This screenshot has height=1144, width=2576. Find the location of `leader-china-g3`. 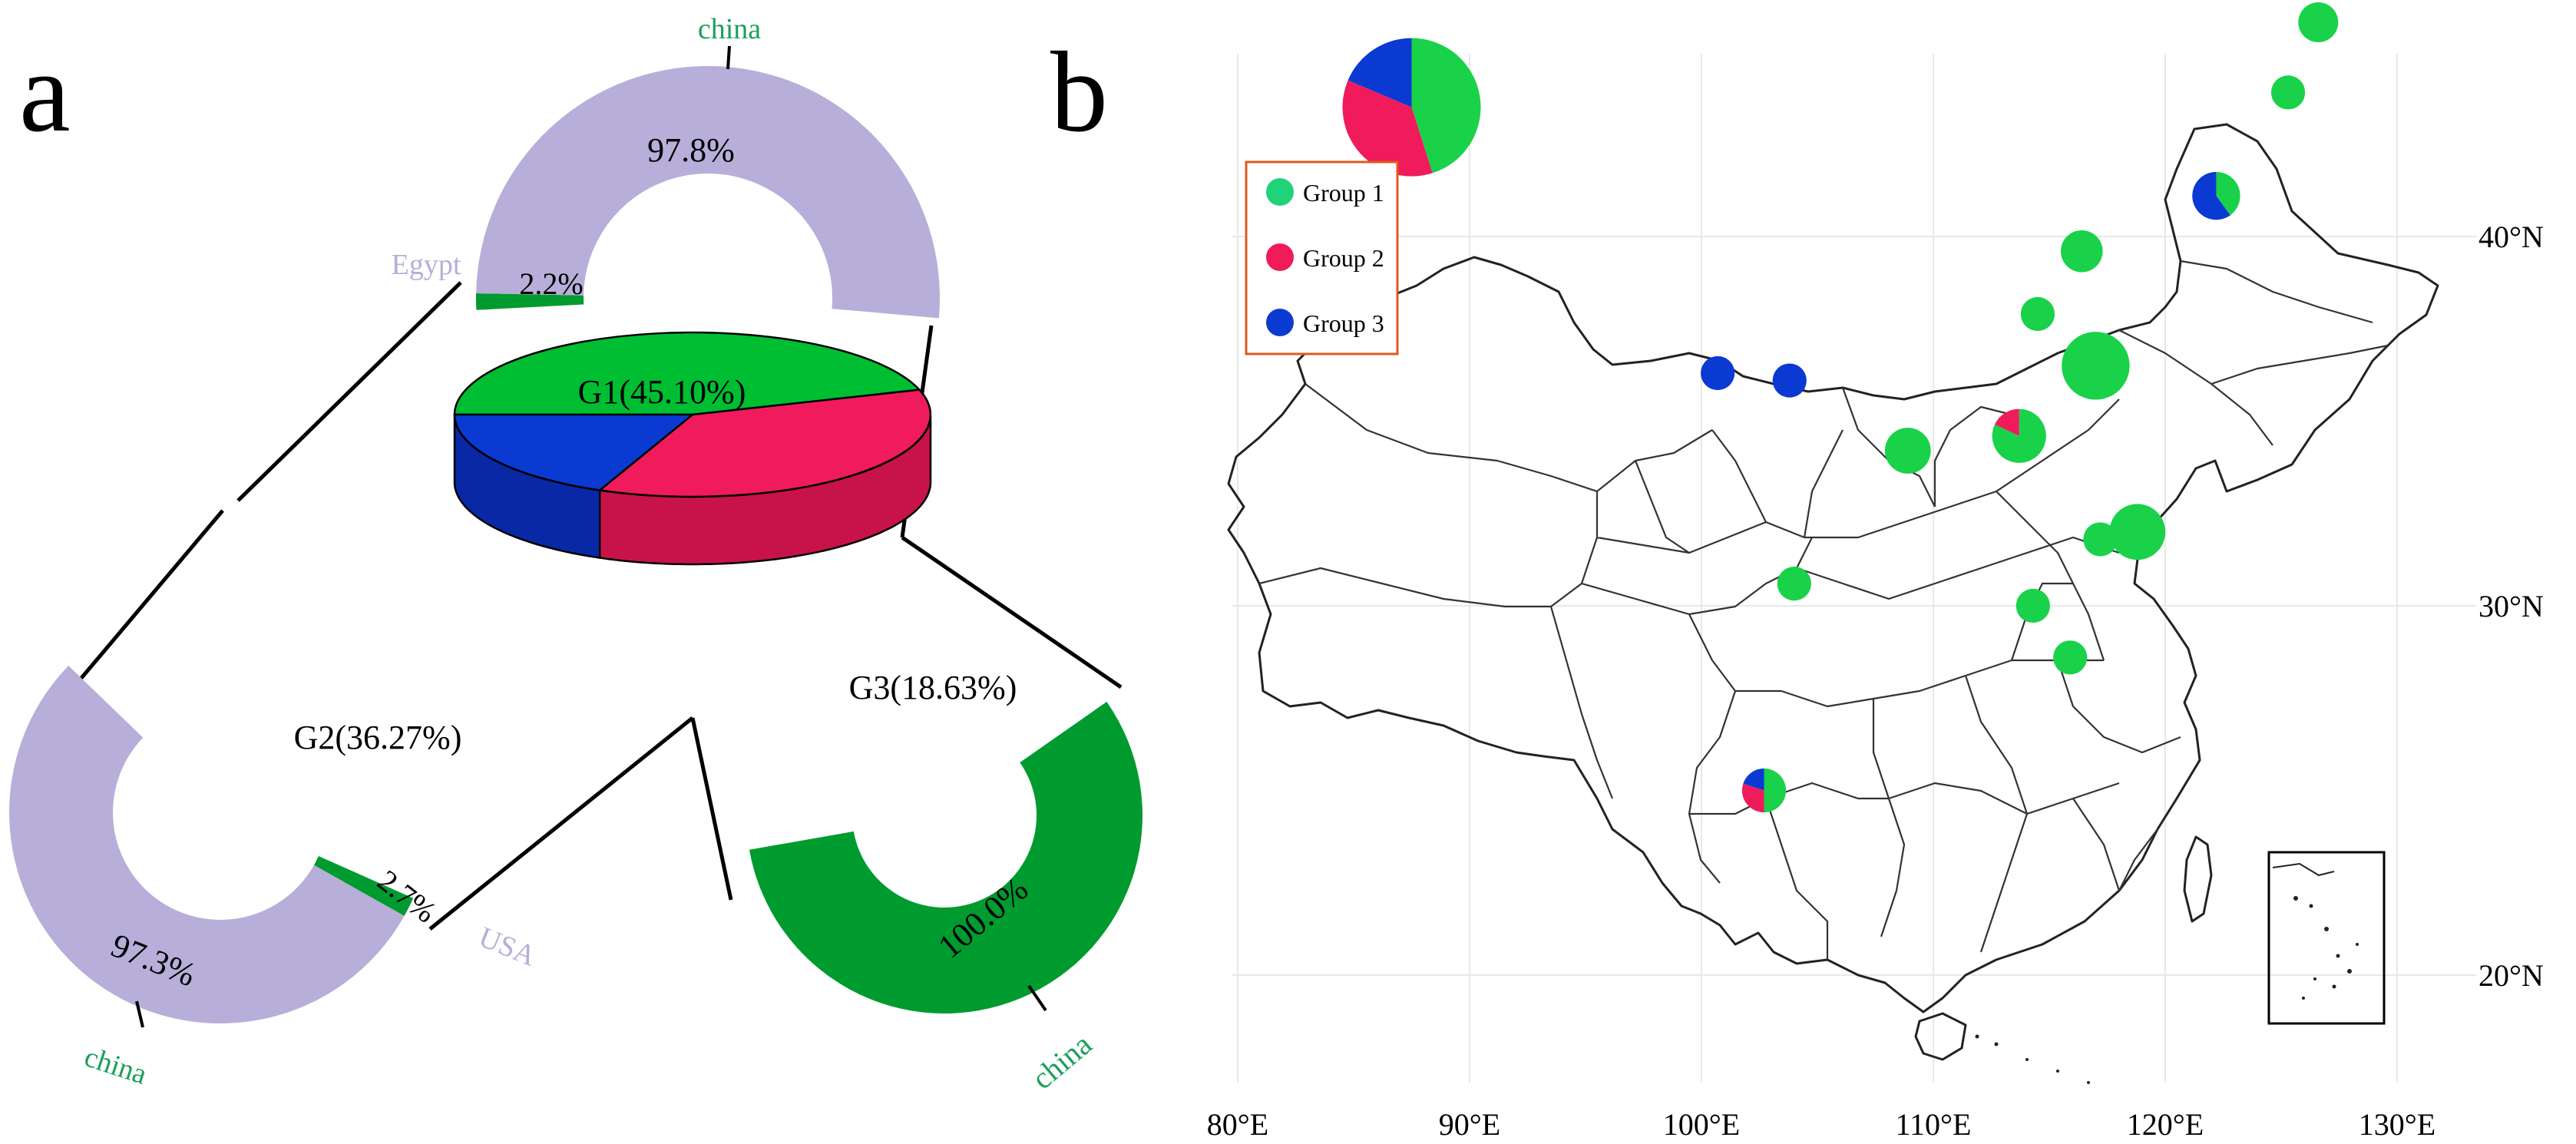

leader-china-g3 is located at coordinates (1037, 998).